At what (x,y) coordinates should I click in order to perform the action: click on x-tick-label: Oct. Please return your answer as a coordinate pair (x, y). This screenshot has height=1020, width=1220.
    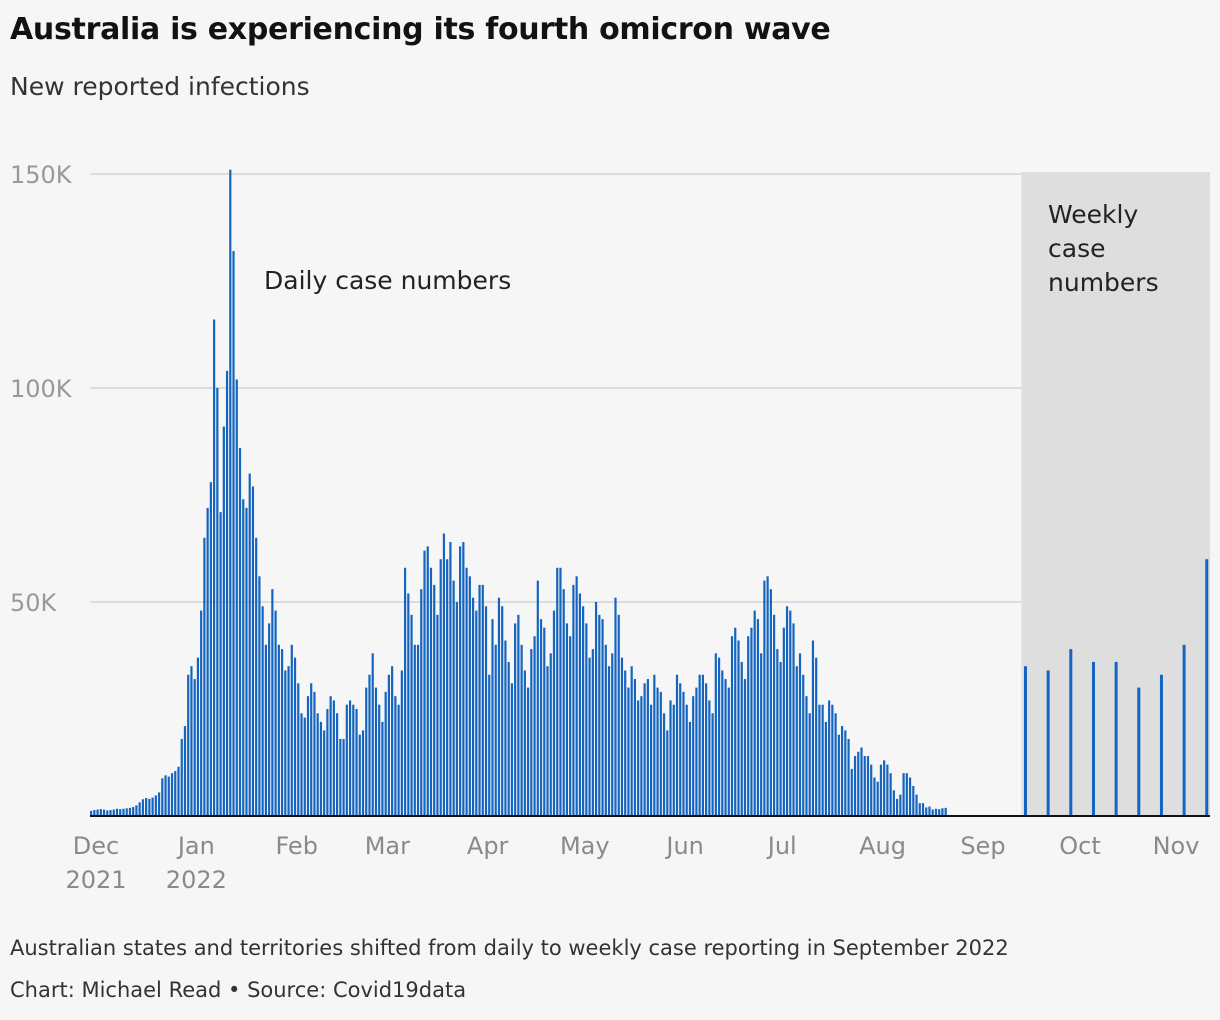
    Looking at the image, I should click on (1080, 846).